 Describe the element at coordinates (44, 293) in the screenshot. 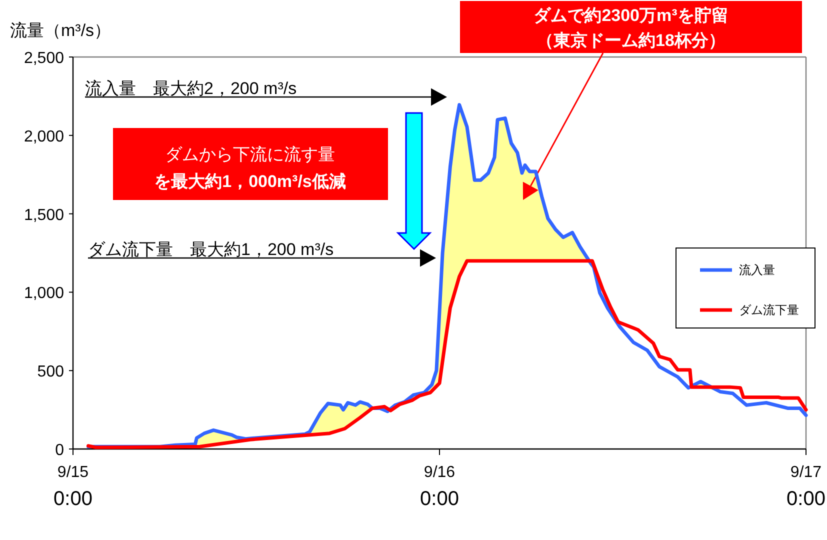

I see `y-tick-label: 1,000` at that location.